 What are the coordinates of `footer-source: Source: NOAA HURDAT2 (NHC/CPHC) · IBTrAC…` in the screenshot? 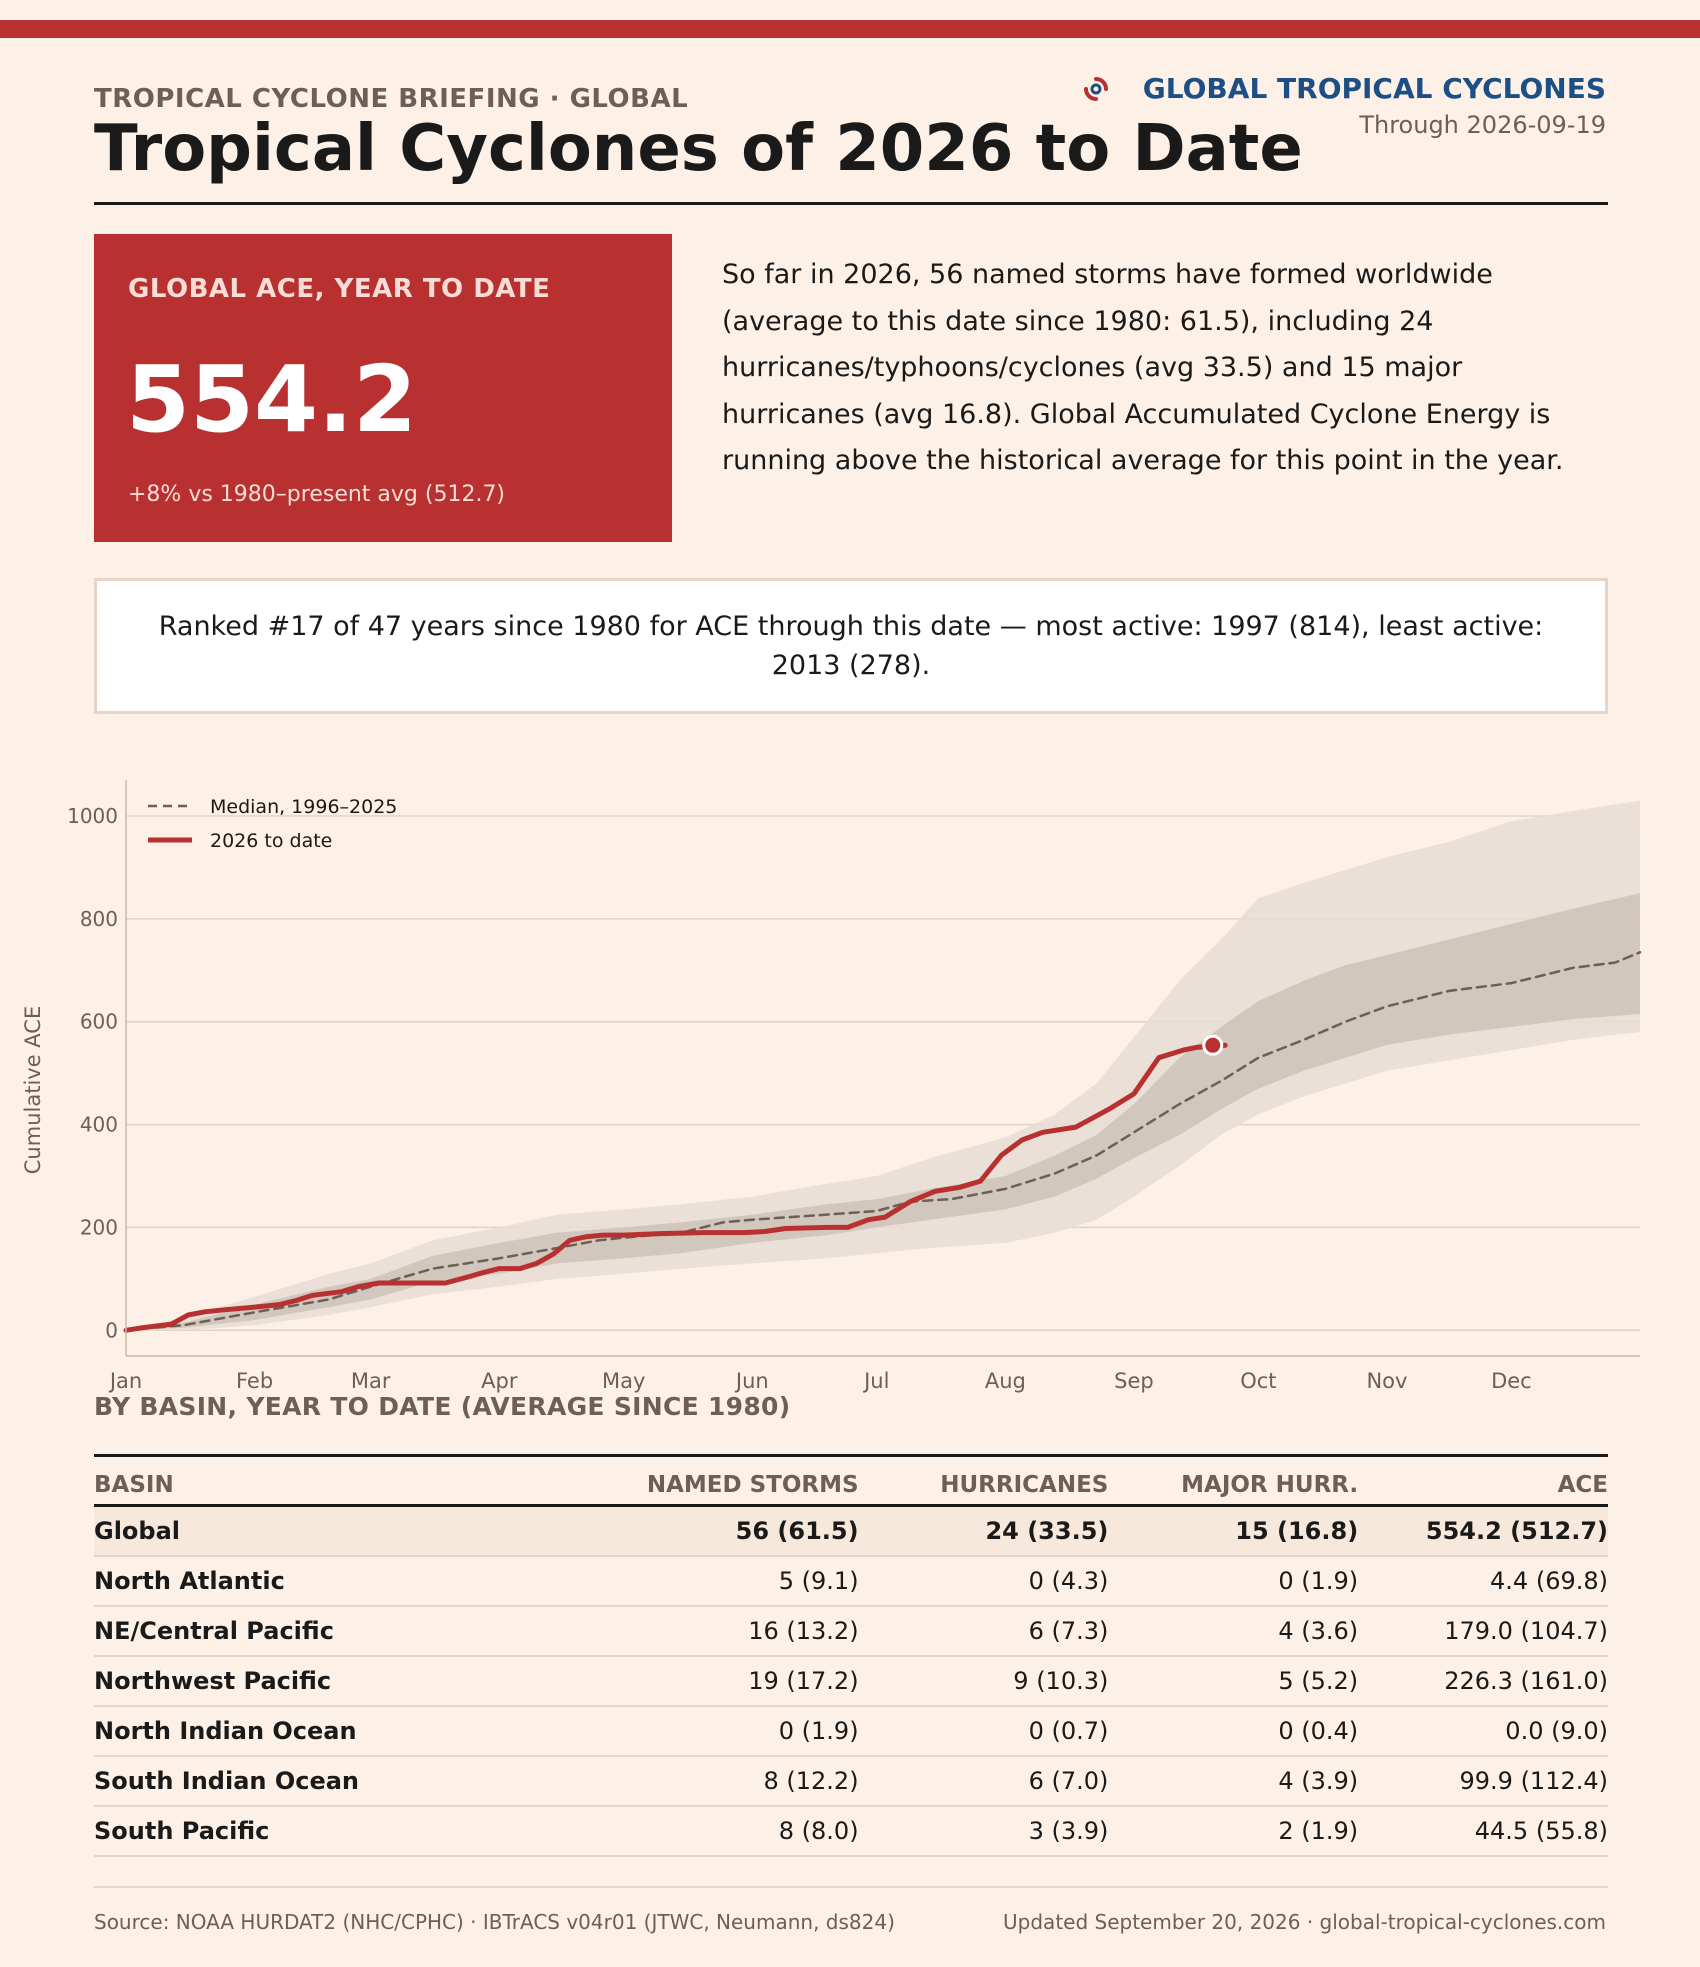 It's located at (494, 1922).